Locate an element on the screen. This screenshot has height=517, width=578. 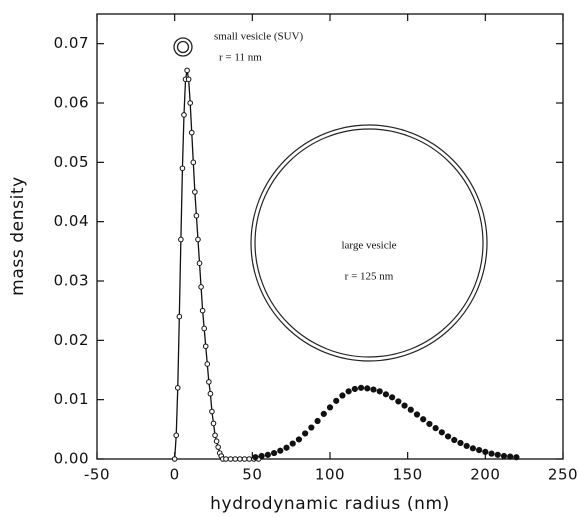
annotation: r = 125 nm is located at coordinates (369, 277).